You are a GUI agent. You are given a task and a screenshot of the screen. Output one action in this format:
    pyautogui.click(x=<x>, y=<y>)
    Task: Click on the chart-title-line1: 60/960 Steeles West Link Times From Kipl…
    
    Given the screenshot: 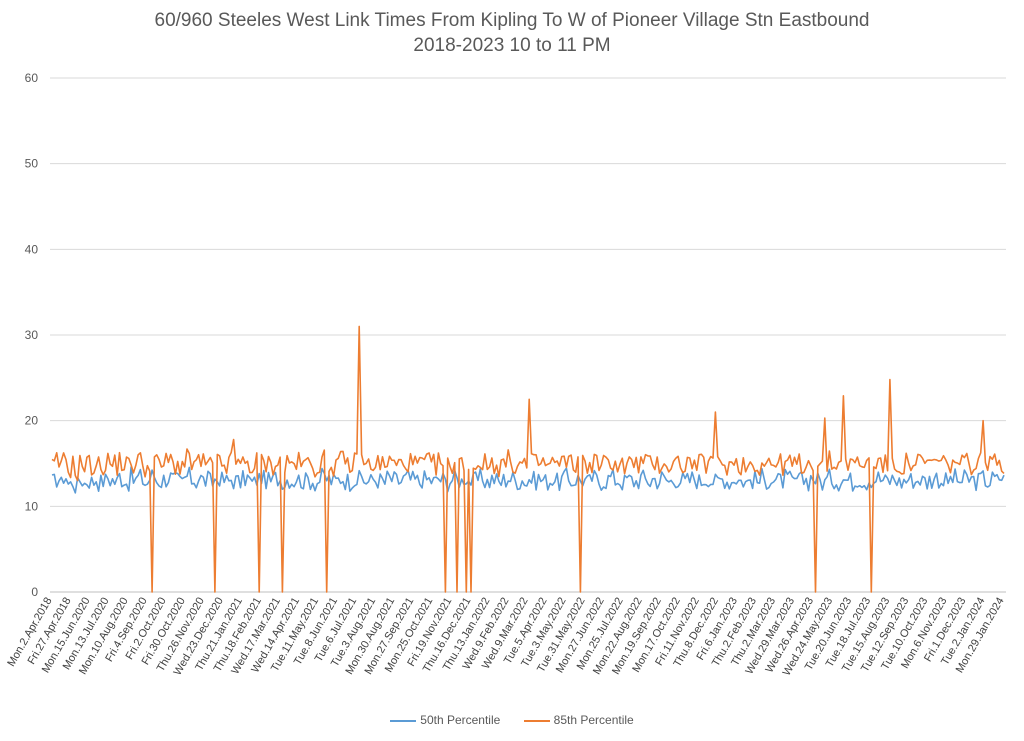 What is the action you would take?
    pyautogui.click(x=512, y=20)
    